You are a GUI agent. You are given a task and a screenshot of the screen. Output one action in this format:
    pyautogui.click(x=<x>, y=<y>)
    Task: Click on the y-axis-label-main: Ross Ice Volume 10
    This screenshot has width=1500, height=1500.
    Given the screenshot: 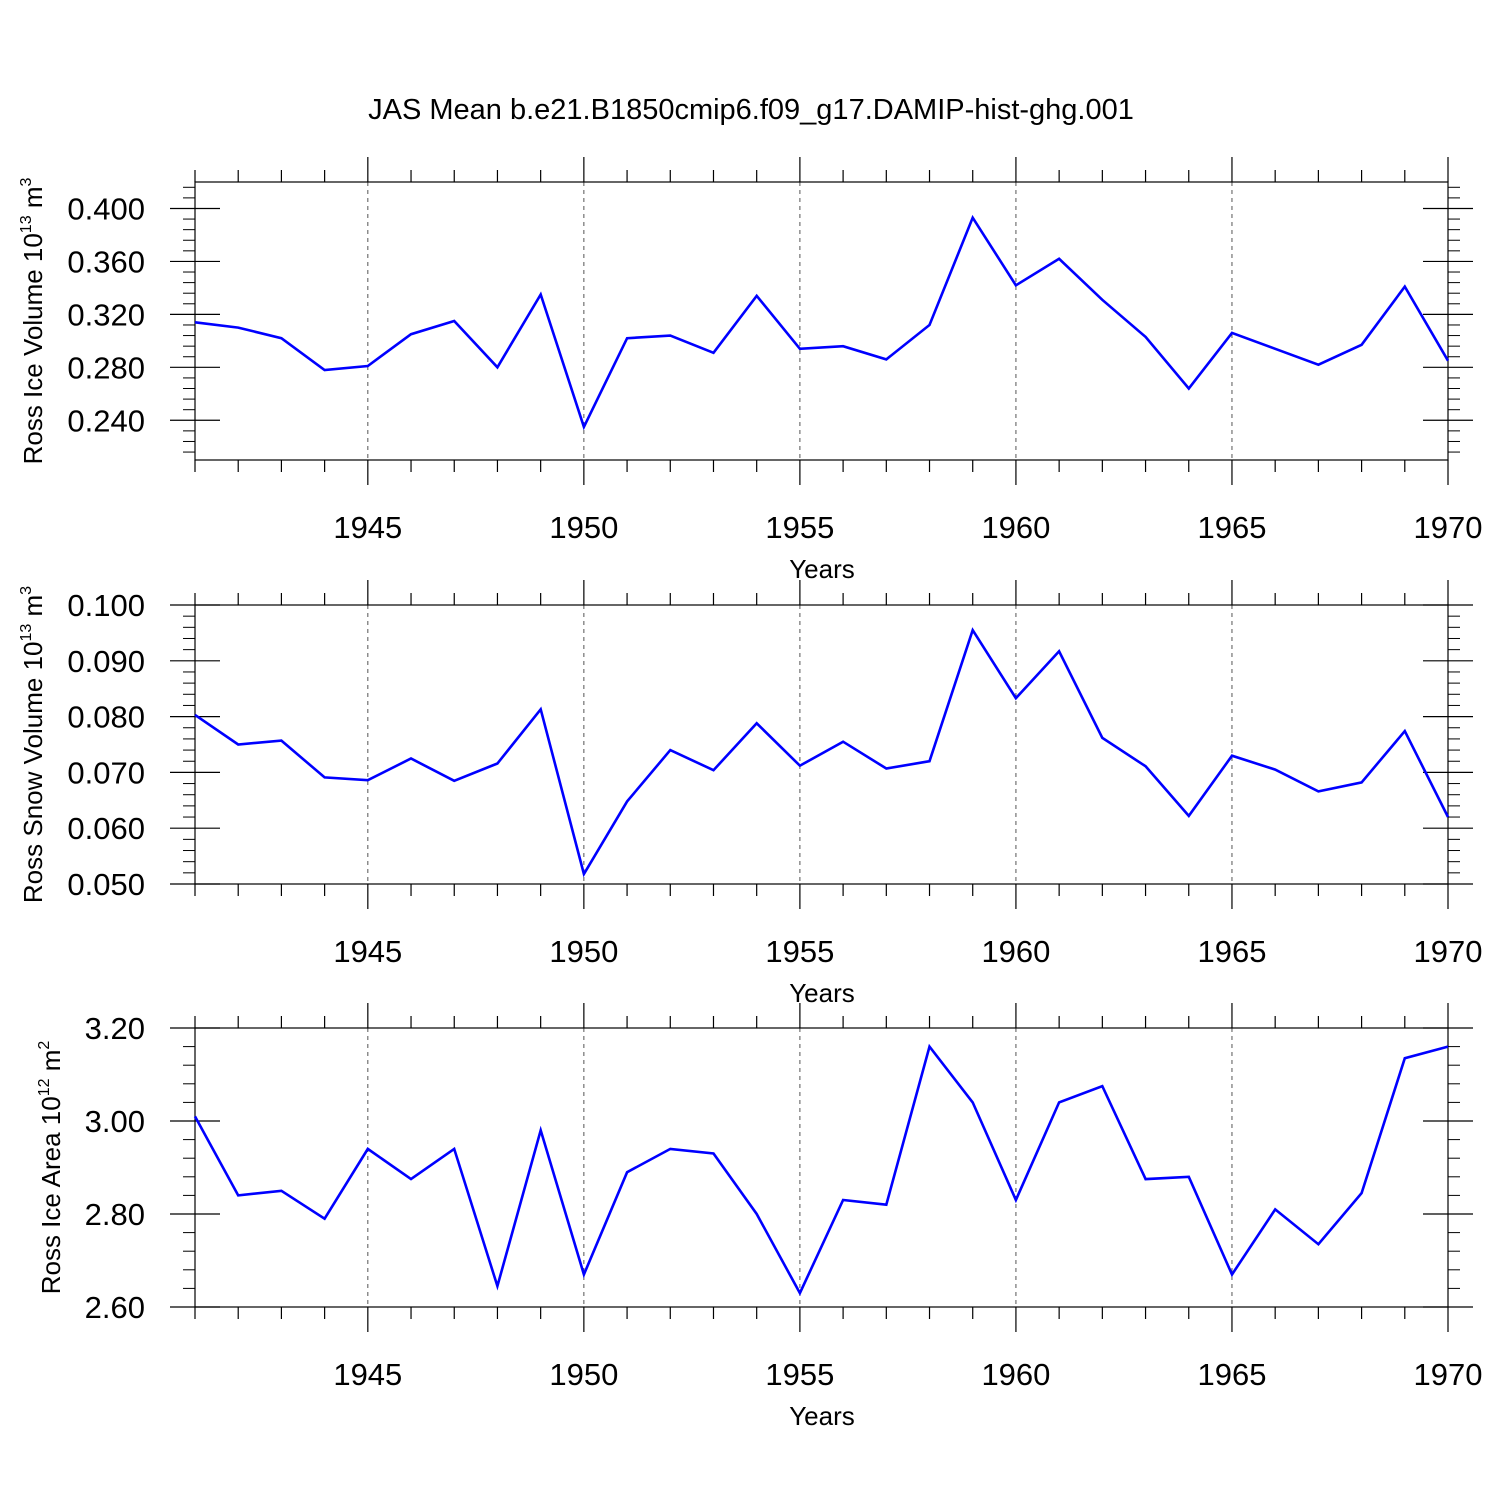 What is the action you would take?
    pyautogui.click(x=33, y=348)
    